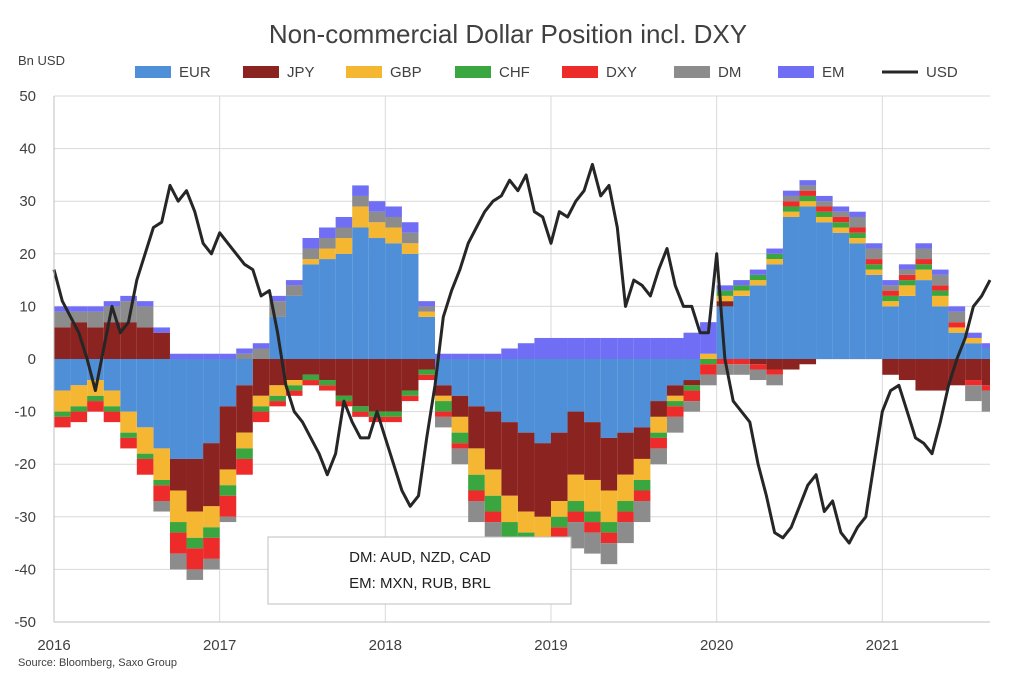  What do you see at coordinates (514, 72) in the screenshot?
I see `legend-label: CHF` at bounding box center [514, 72].